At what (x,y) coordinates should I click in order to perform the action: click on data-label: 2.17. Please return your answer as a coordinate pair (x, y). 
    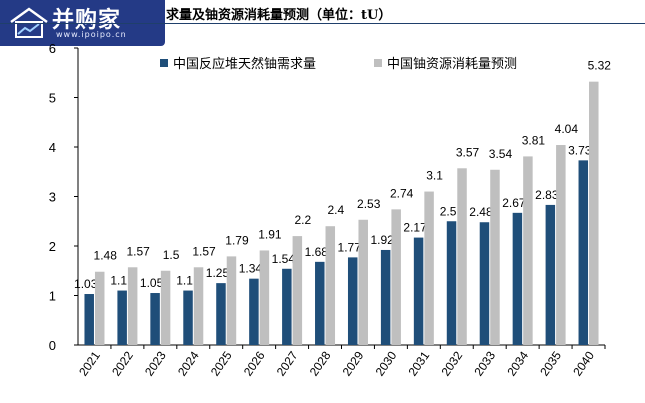
    Looking at the image, I should click on (415, 228).